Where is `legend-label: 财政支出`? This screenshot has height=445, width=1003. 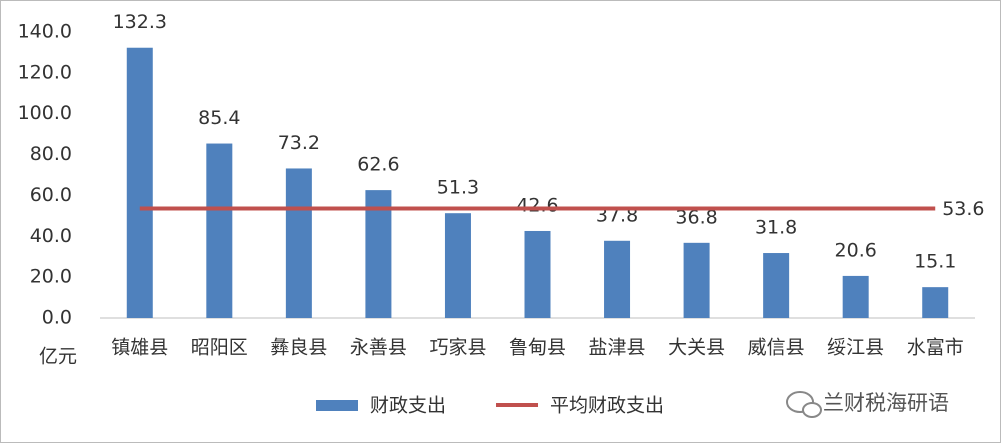 legend-label: 财政支出 is located at coordinates (408, 406).